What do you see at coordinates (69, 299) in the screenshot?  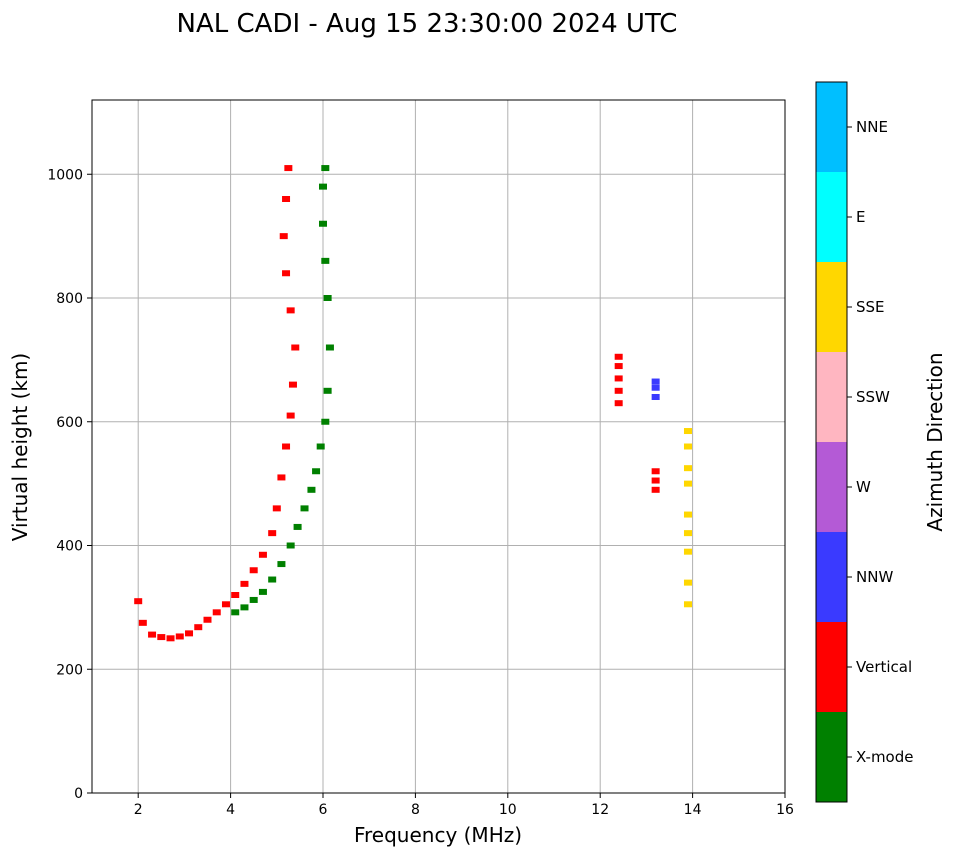 I see `y-tick-label: 800` at bounding box center [69, 299].